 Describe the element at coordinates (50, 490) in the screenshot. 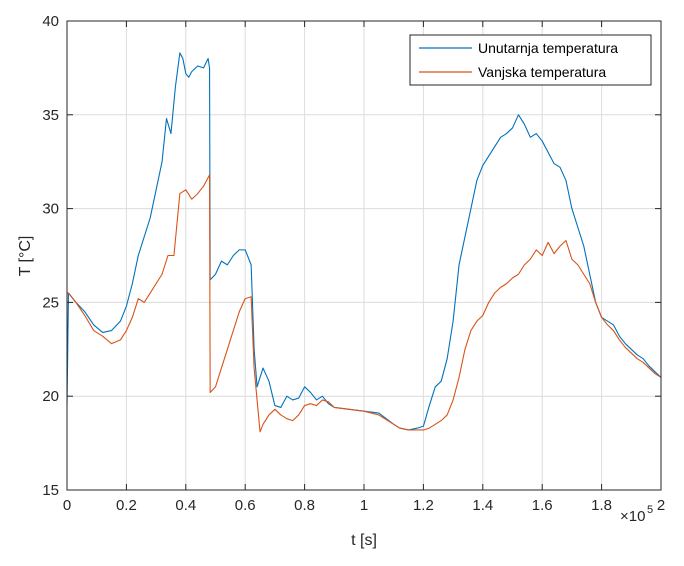

I see `y-tick-label: 15` at that location.